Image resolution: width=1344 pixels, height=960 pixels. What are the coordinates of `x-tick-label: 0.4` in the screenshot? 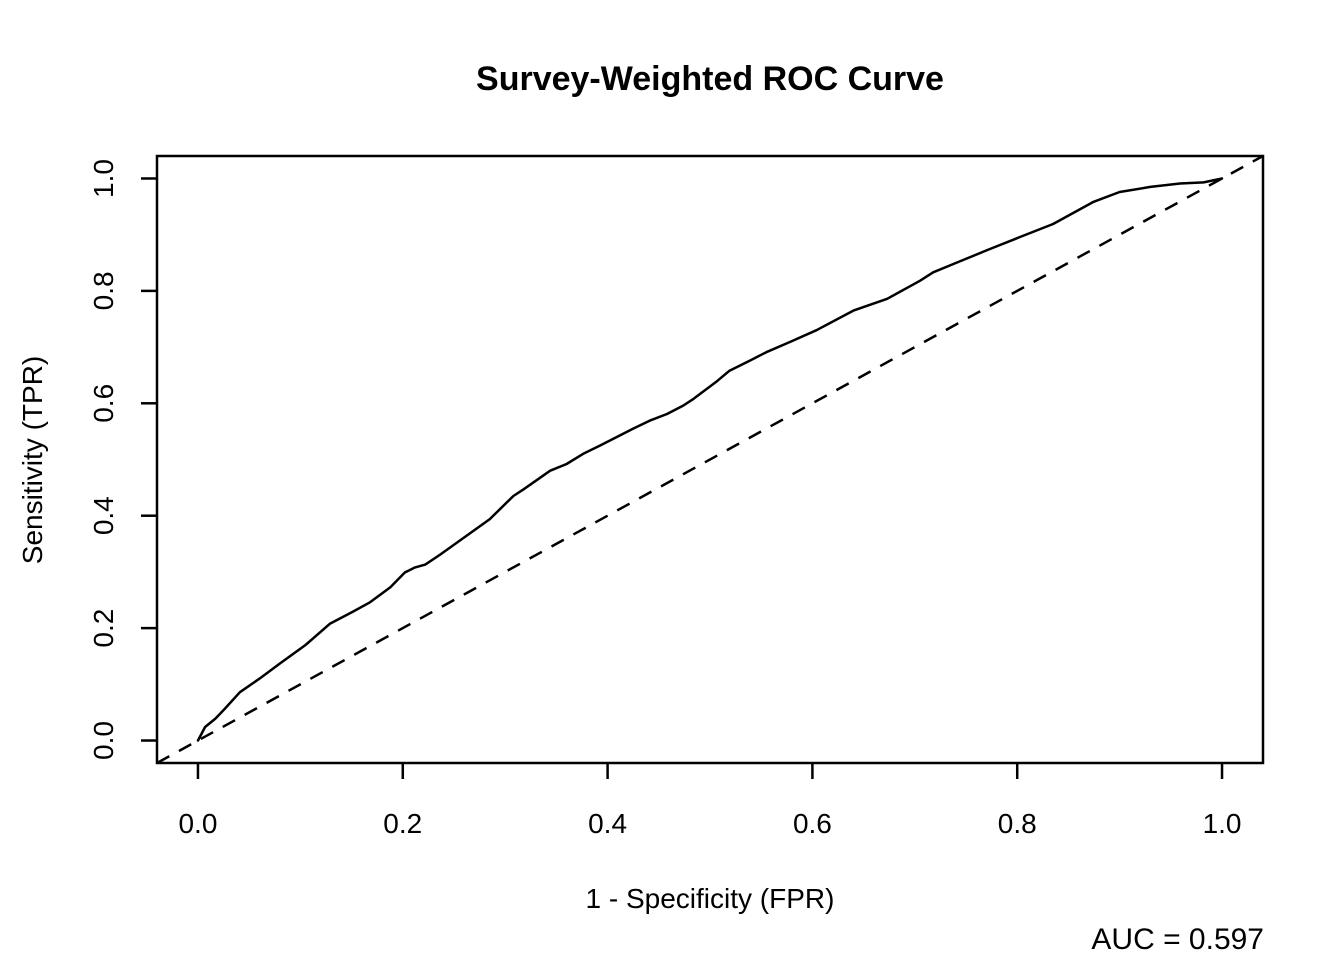 It's located at (607, 823).